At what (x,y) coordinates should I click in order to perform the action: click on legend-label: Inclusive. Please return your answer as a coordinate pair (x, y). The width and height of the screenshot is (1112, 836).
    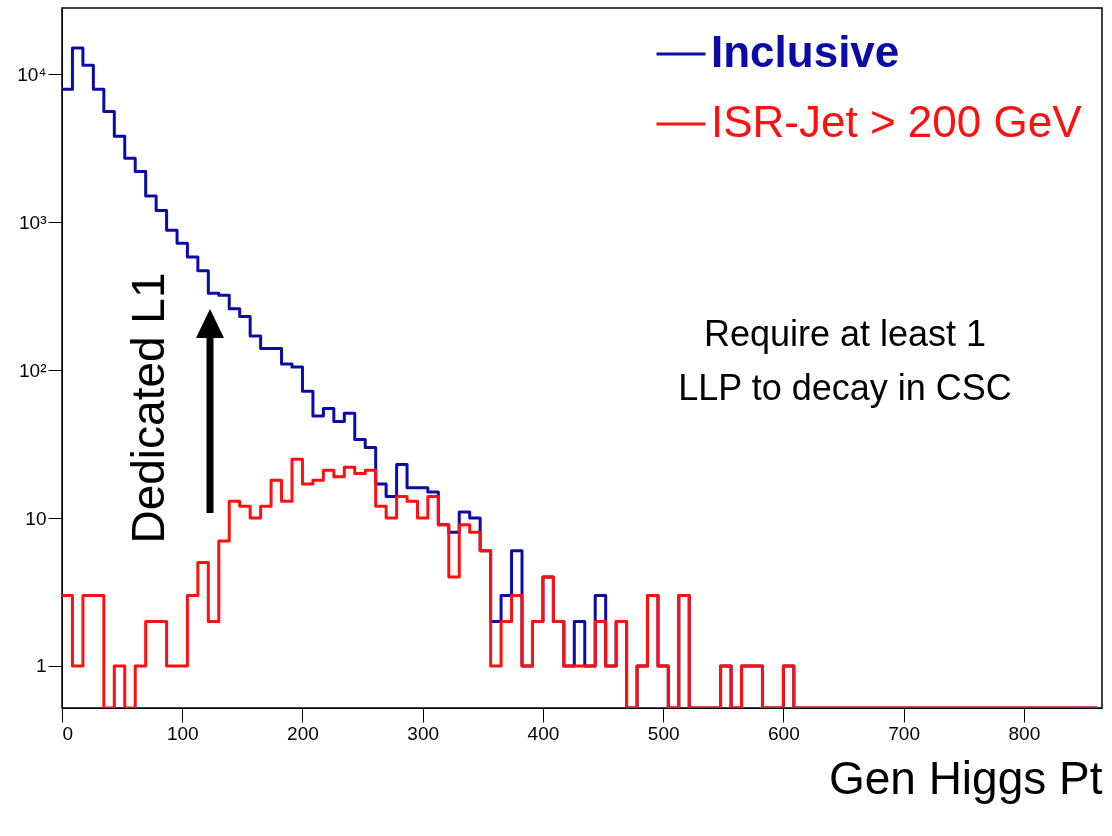
    Looking at the image, I should click on (805, 51).